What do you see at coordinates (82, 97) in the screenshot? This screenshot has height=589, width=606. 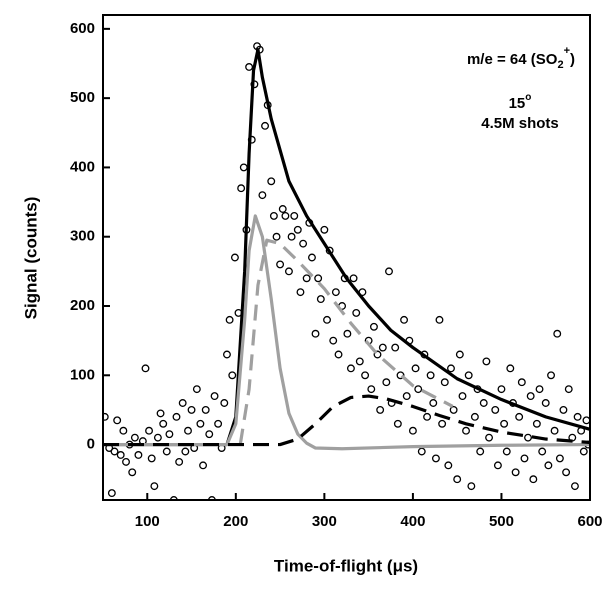 I see `y-tick-label: 500` at bounding box center [82, 97].